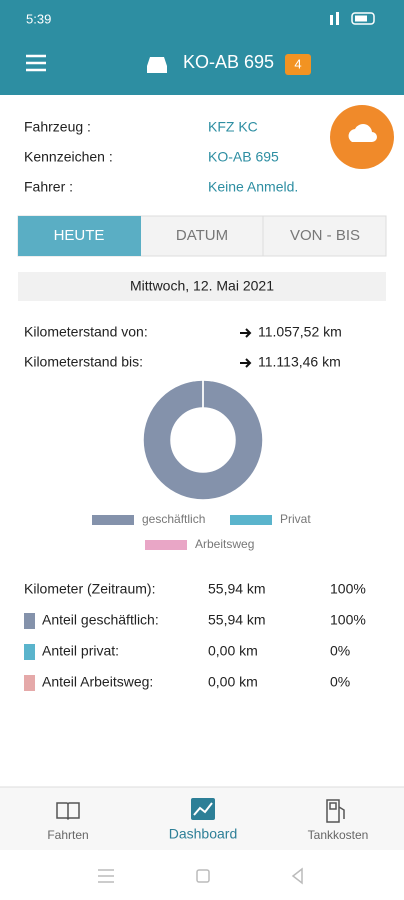 Image resolution: width=404 pixels, height=900 pixels. I want to click on odo-value: 11.057,52 km, so click(300, 332).